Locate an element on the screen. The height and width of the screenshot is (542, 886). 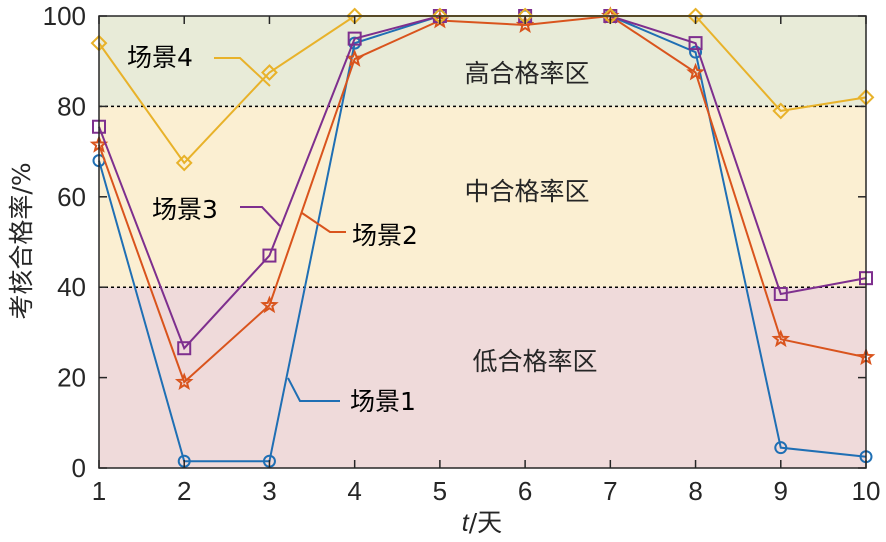
series-1-leader is located at coordinates (313, 389).